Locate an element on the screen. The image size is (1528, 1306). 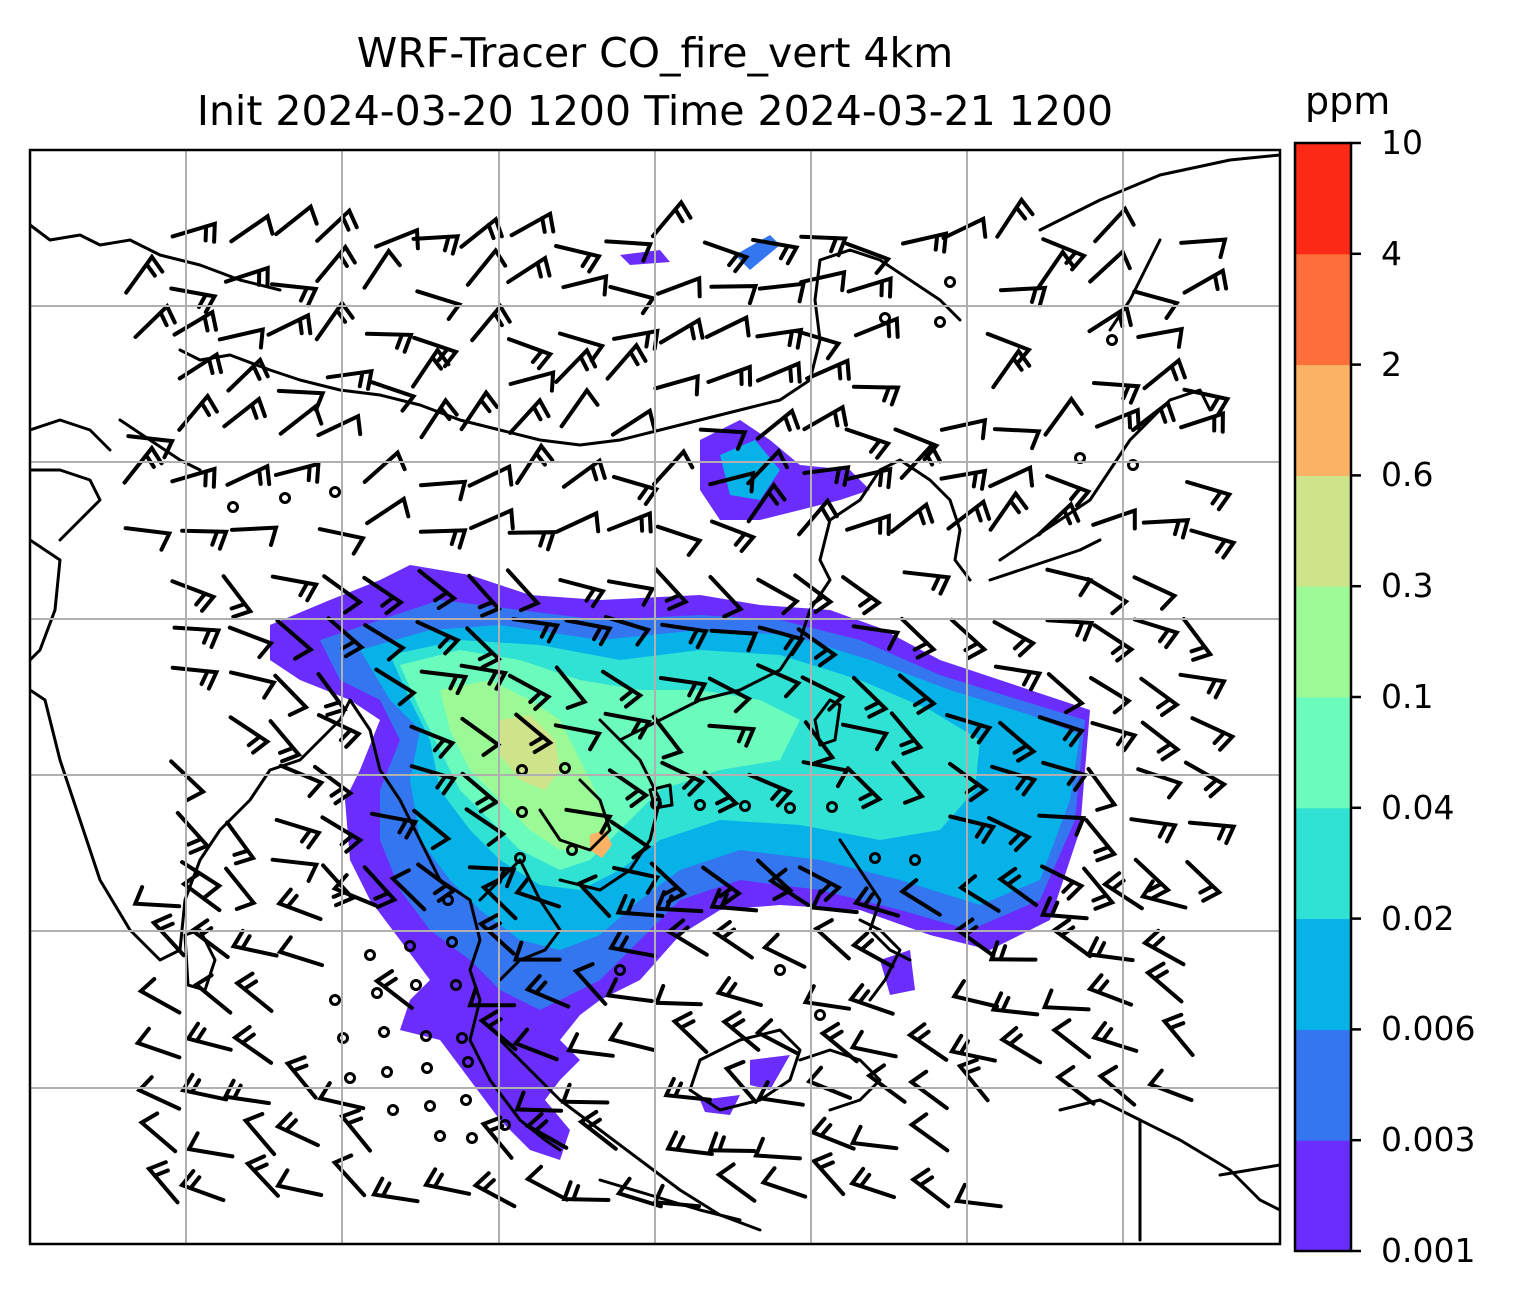
colorbar-tick-label: 0.006 is located at coordinates (1428, 1029).